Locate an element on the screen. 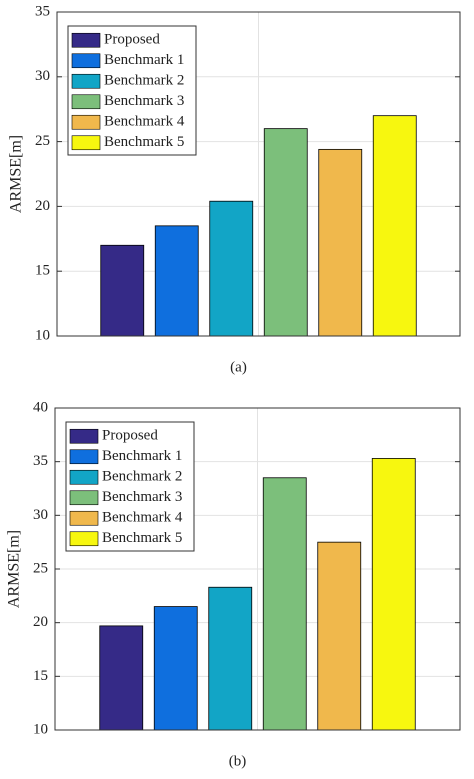 The width and height of the screenshot is (474, 779). caption: (a) is located at coordinates (238, 367).